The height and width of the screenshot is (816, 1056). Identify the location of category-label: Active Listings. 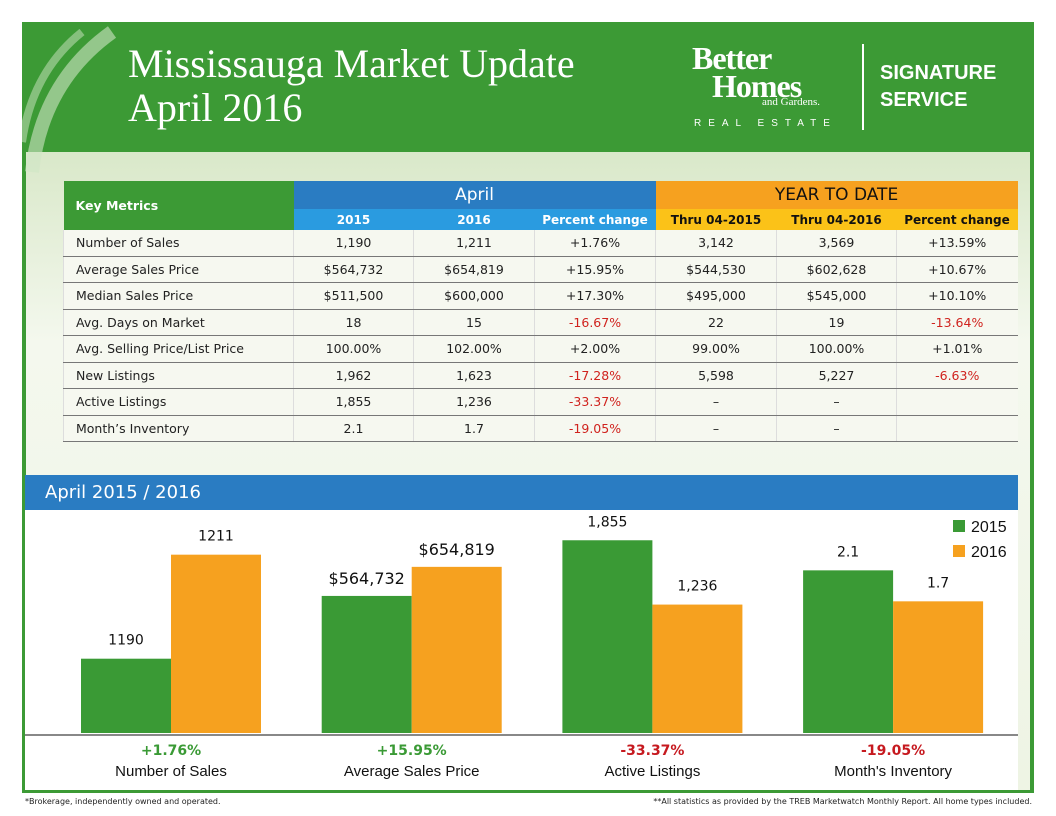
(652, 771).